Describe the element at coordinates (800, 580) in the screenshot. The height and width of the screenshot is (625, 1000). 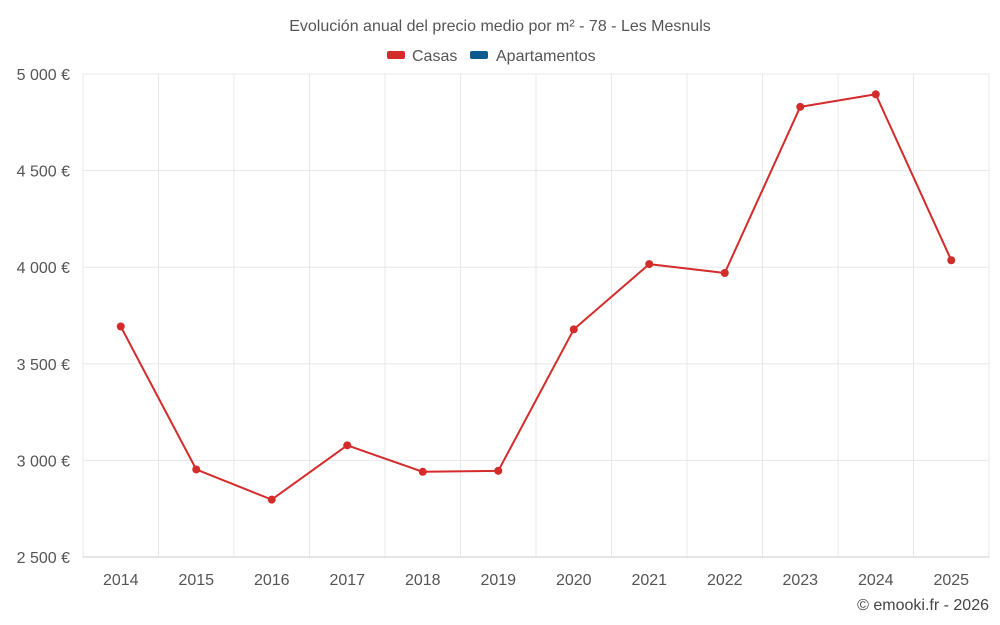
I see `x-tick-label: 2023` at that location.